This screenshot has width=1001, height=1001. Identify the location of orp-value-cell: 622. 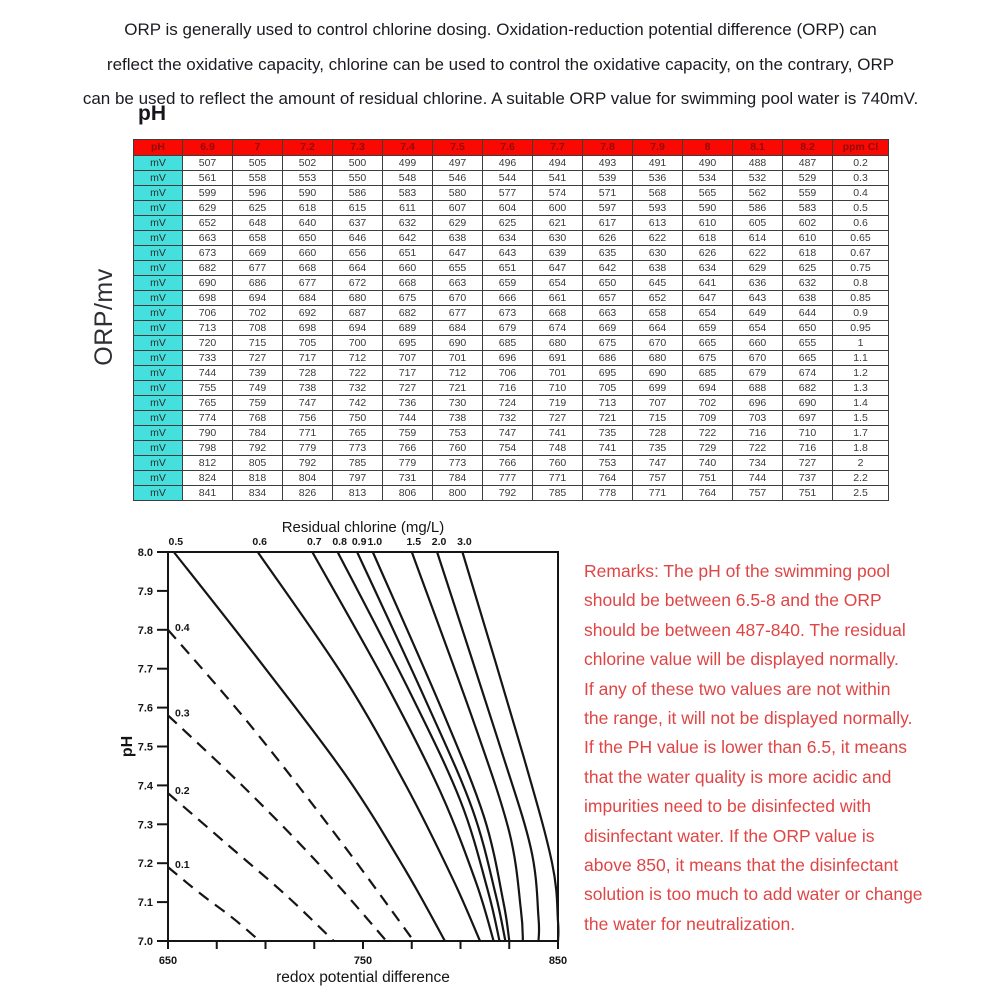
(757, 253).